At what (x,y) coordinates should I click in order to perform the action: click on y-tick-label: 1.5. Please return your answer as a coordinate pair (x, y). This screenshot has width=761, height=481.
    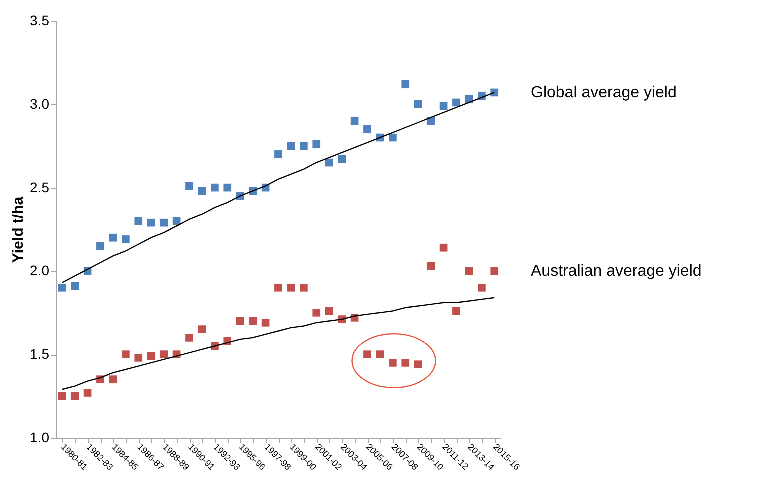
    Looking at the image, I should click on (40, 354).